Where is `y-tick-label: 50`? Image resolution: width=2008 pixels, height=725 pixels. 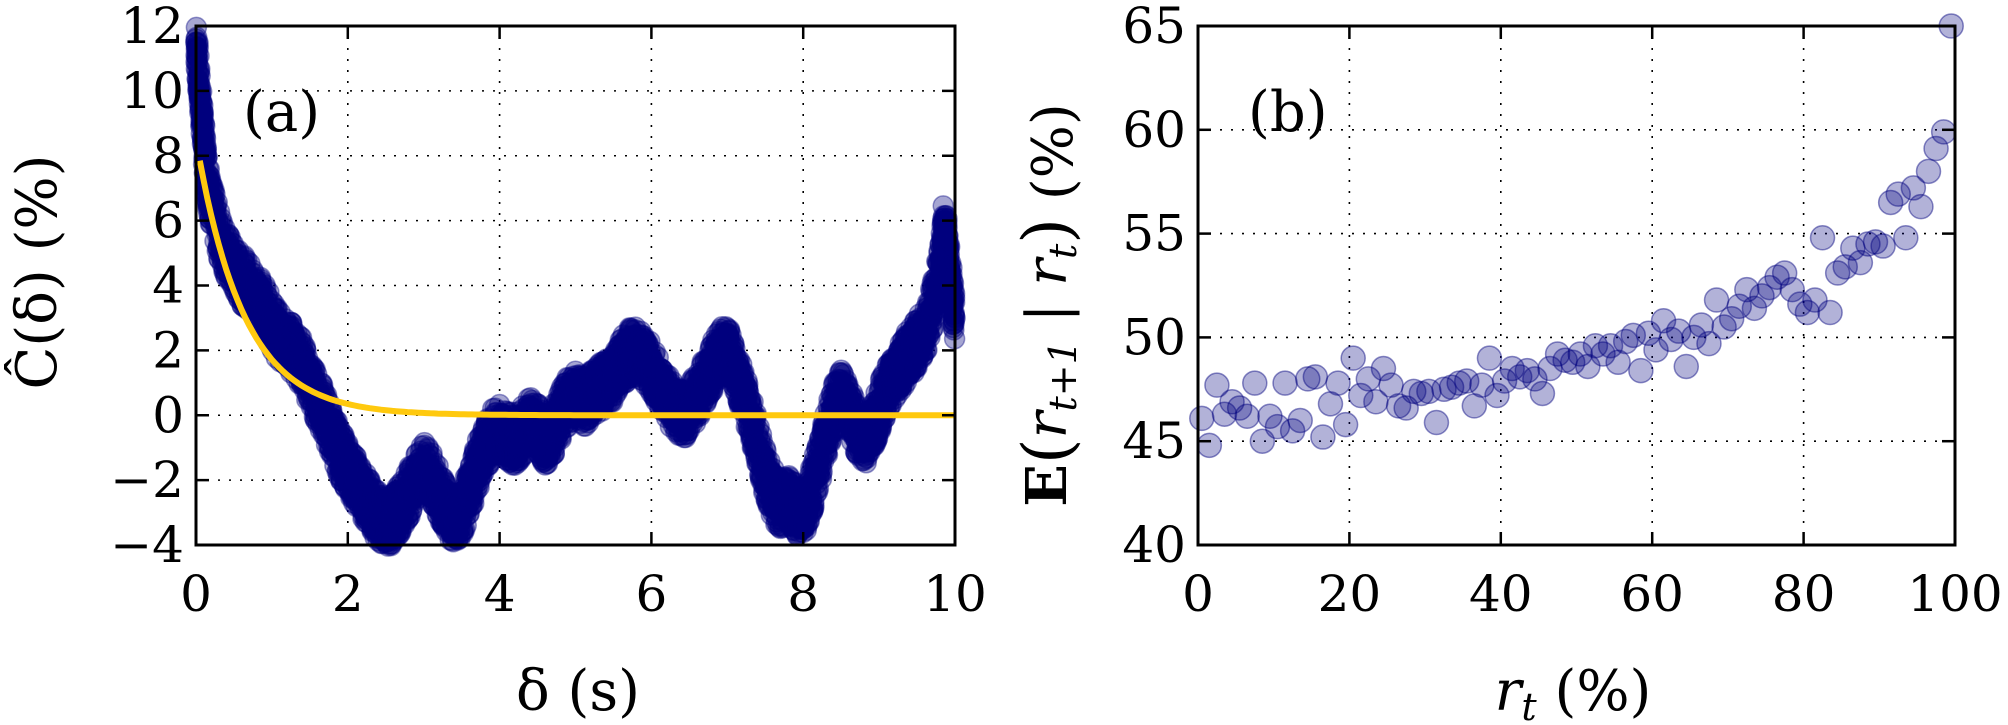
y-tick-label: 50 is located at coordinates (1154, 337).